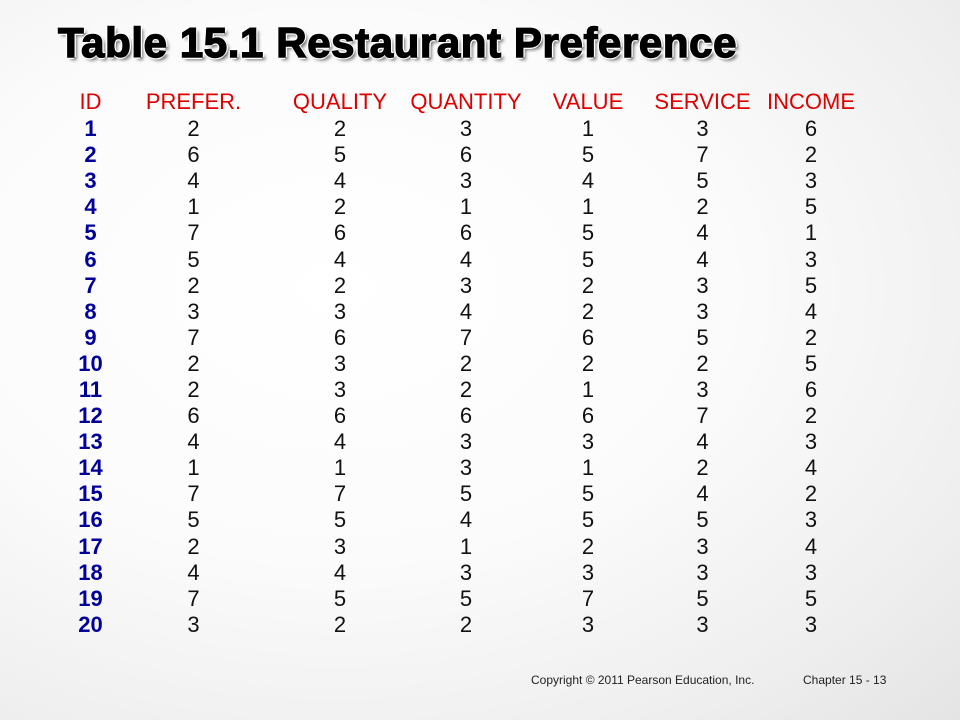  What do you see at coordinates (90, 468) in the screenshot?
I see `row-id-cell: 14` at bounding box center [90, 468].